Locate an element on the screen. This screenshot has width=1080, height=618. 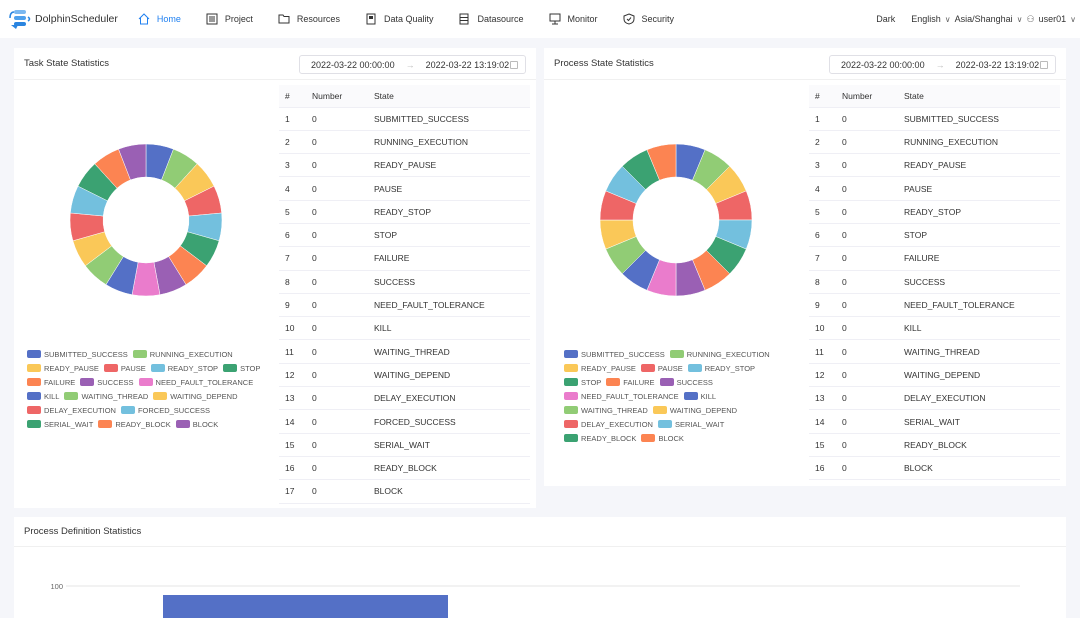
nav-item-project: Project is located at coordinates (229, 19).